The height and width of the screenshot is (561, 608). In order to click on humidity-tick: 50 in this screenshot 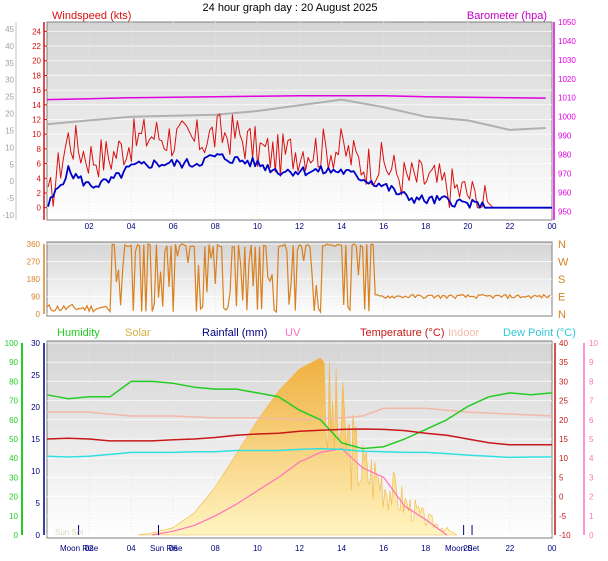, I will do `click(13, 439)`.